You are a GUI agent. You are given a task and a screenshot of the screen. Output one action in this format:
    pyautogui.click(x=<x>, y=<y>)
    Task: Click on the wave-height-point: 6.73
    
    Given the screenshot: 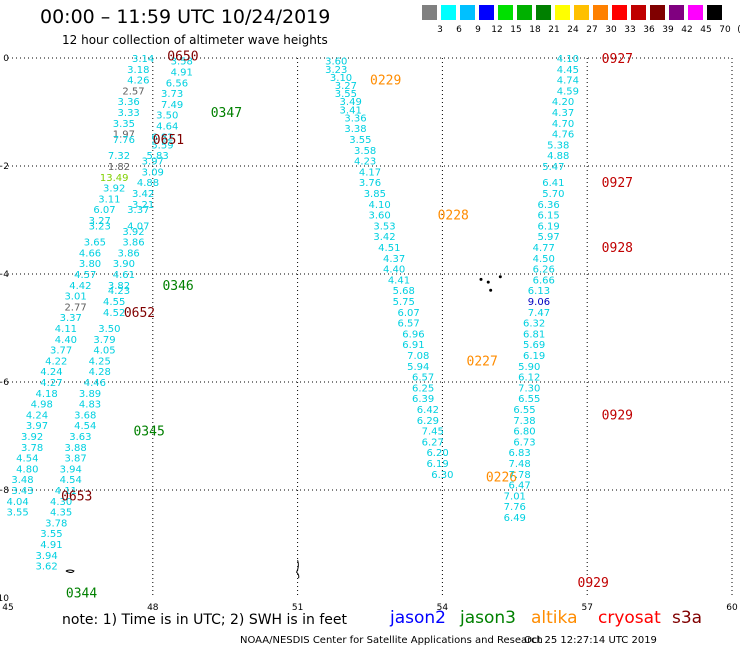 What is the action you would take?
    pyautogui.click(x=524, y=442)
    